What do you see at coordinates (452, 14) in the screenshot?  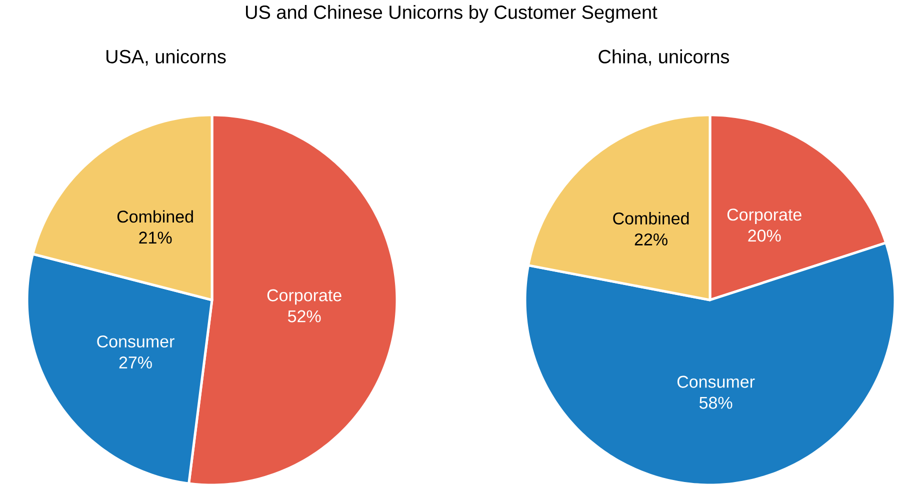 I see `text: US and Chinese Unicorns by Customer Segment` at bounding box center [452, 14].